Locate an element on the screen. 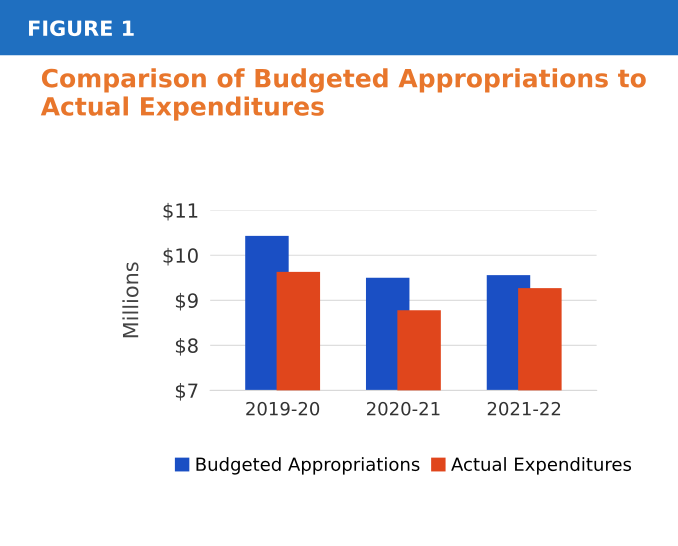 The width and height of the screenshot is (678, 546). y-axis-title: Millions is located at coordinates (130, 300).